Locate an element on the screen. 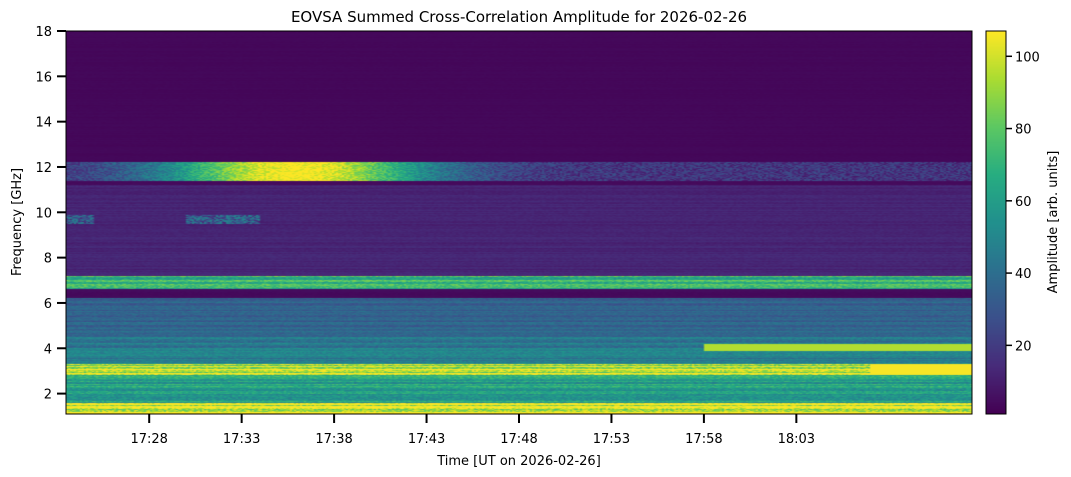 Image resolution: width=1071 pixels, height=477 pixels. y-tick-label: 12 is located at coordinates (43, 168).